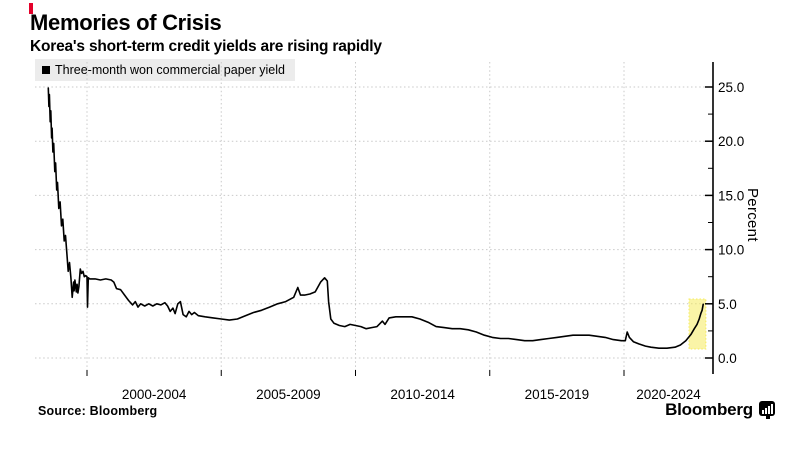  Describe the element at coordinates (557, 394) in the screenshot. I see `x-axis-label: 2015-2019` at that location.